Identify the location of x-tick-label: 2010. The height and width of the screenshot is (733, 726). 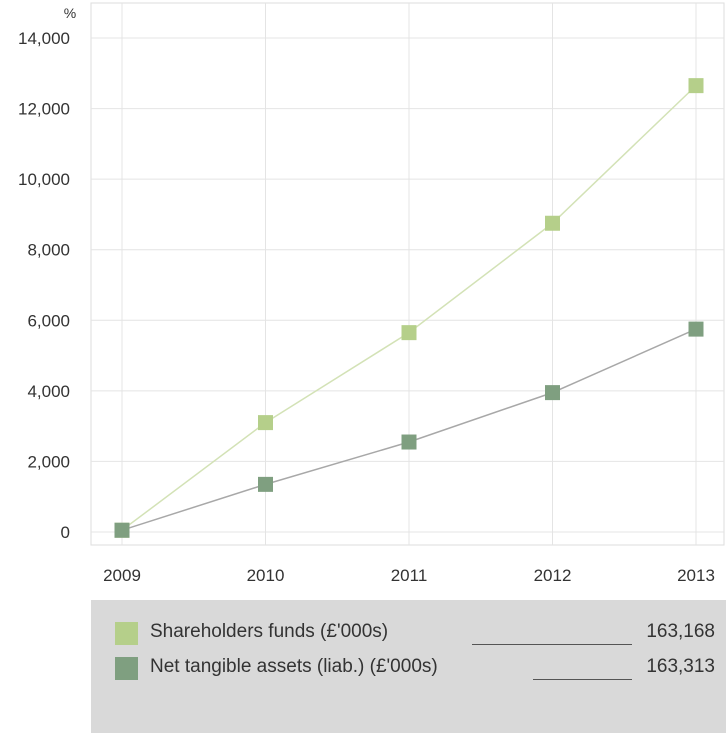
(266, 575).